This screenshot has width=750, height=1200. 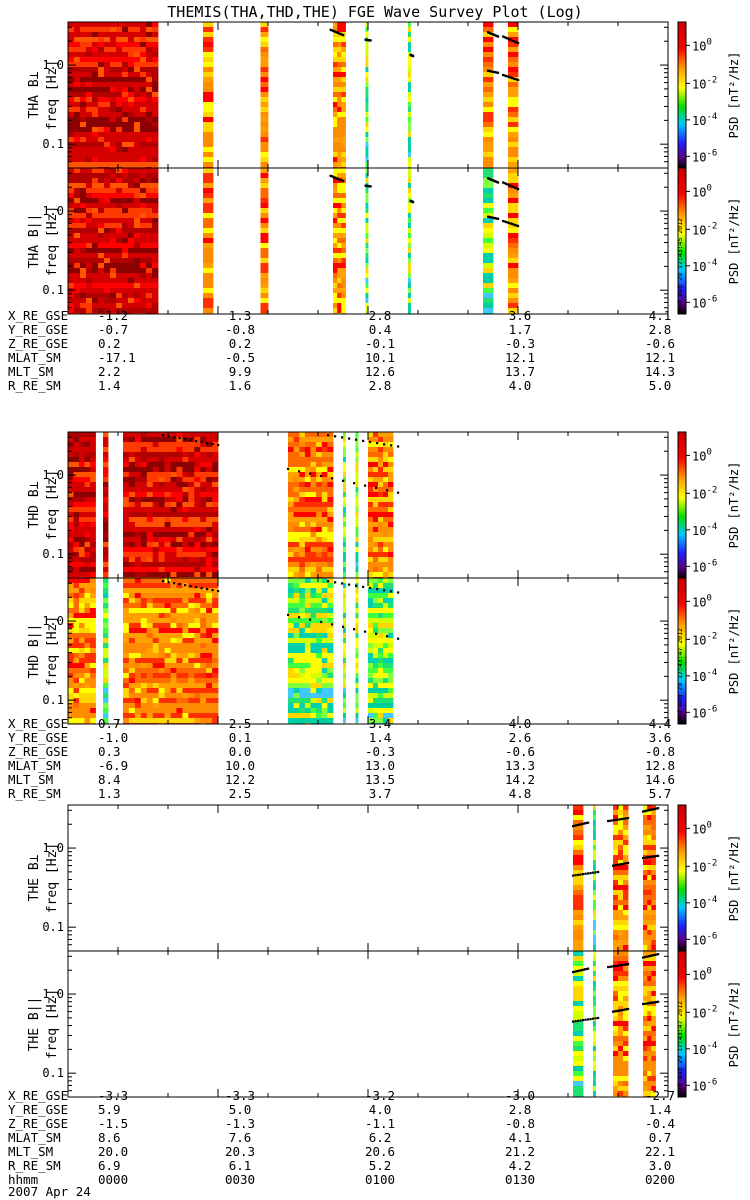 What do you see at coordinates (240, 1109) in the screenshot?
I see `ephemeris-value: 5.0` at bounding box center [240, 1109].